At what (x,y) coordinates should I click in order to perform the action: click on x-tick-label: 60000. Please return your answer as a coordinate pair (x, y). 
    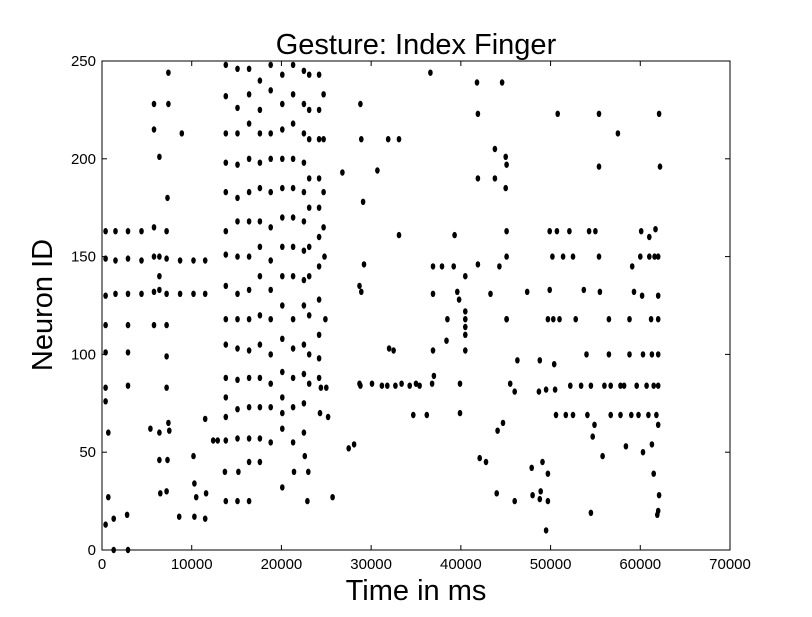
    Looking at the image, I should click on (640, 564).